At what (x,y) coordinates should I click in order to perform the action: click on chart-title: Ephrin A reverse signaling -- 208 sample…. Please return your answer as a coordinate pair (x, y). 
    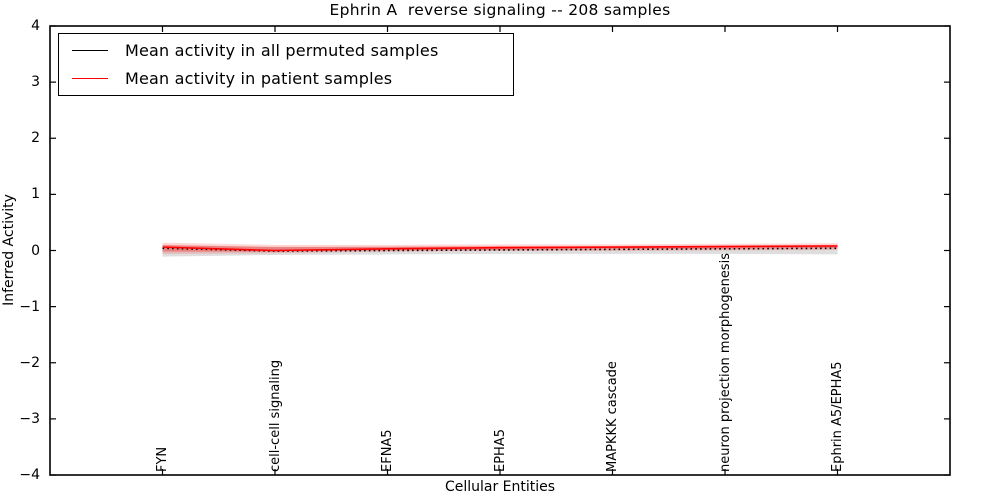
    Looking at the image, I should click on (500, 10).